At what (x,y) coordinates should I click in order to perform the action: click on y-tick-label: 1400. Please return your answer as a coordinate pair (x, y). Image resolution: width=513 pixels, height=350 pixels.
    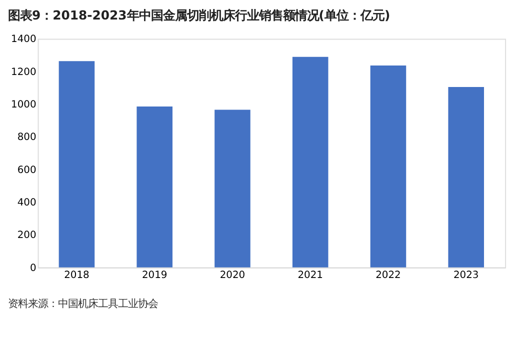
    Looking at the image, I should click on (23, 40).